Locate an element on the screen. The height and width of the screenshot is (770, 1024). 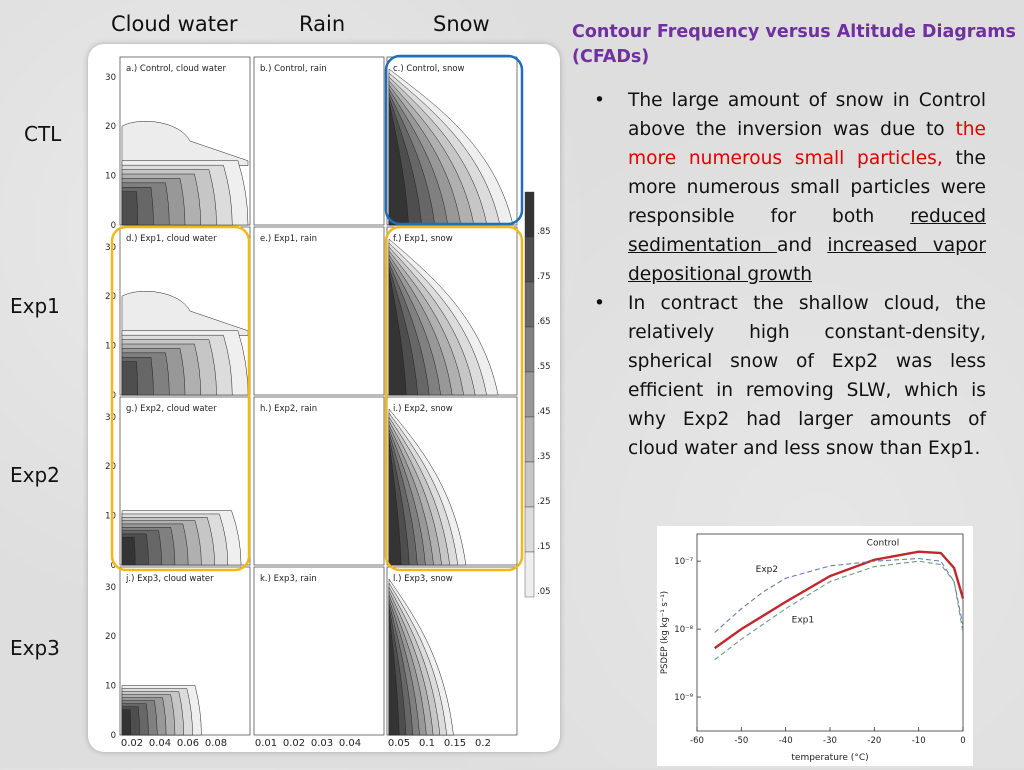
x-tick-label: -20 is located at coordinates (874, 741).